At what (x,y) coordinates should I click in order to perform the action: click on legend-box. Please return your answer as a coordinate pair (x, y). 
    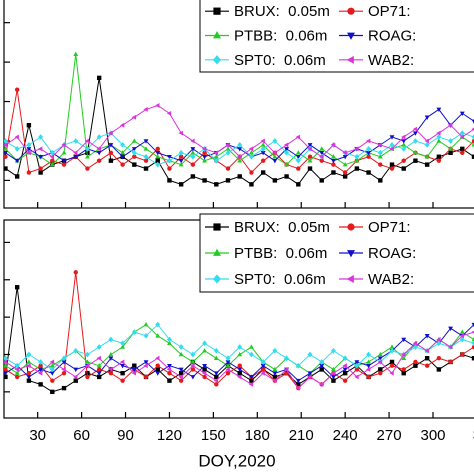
    Looking at the image, I should click on (336, 253).